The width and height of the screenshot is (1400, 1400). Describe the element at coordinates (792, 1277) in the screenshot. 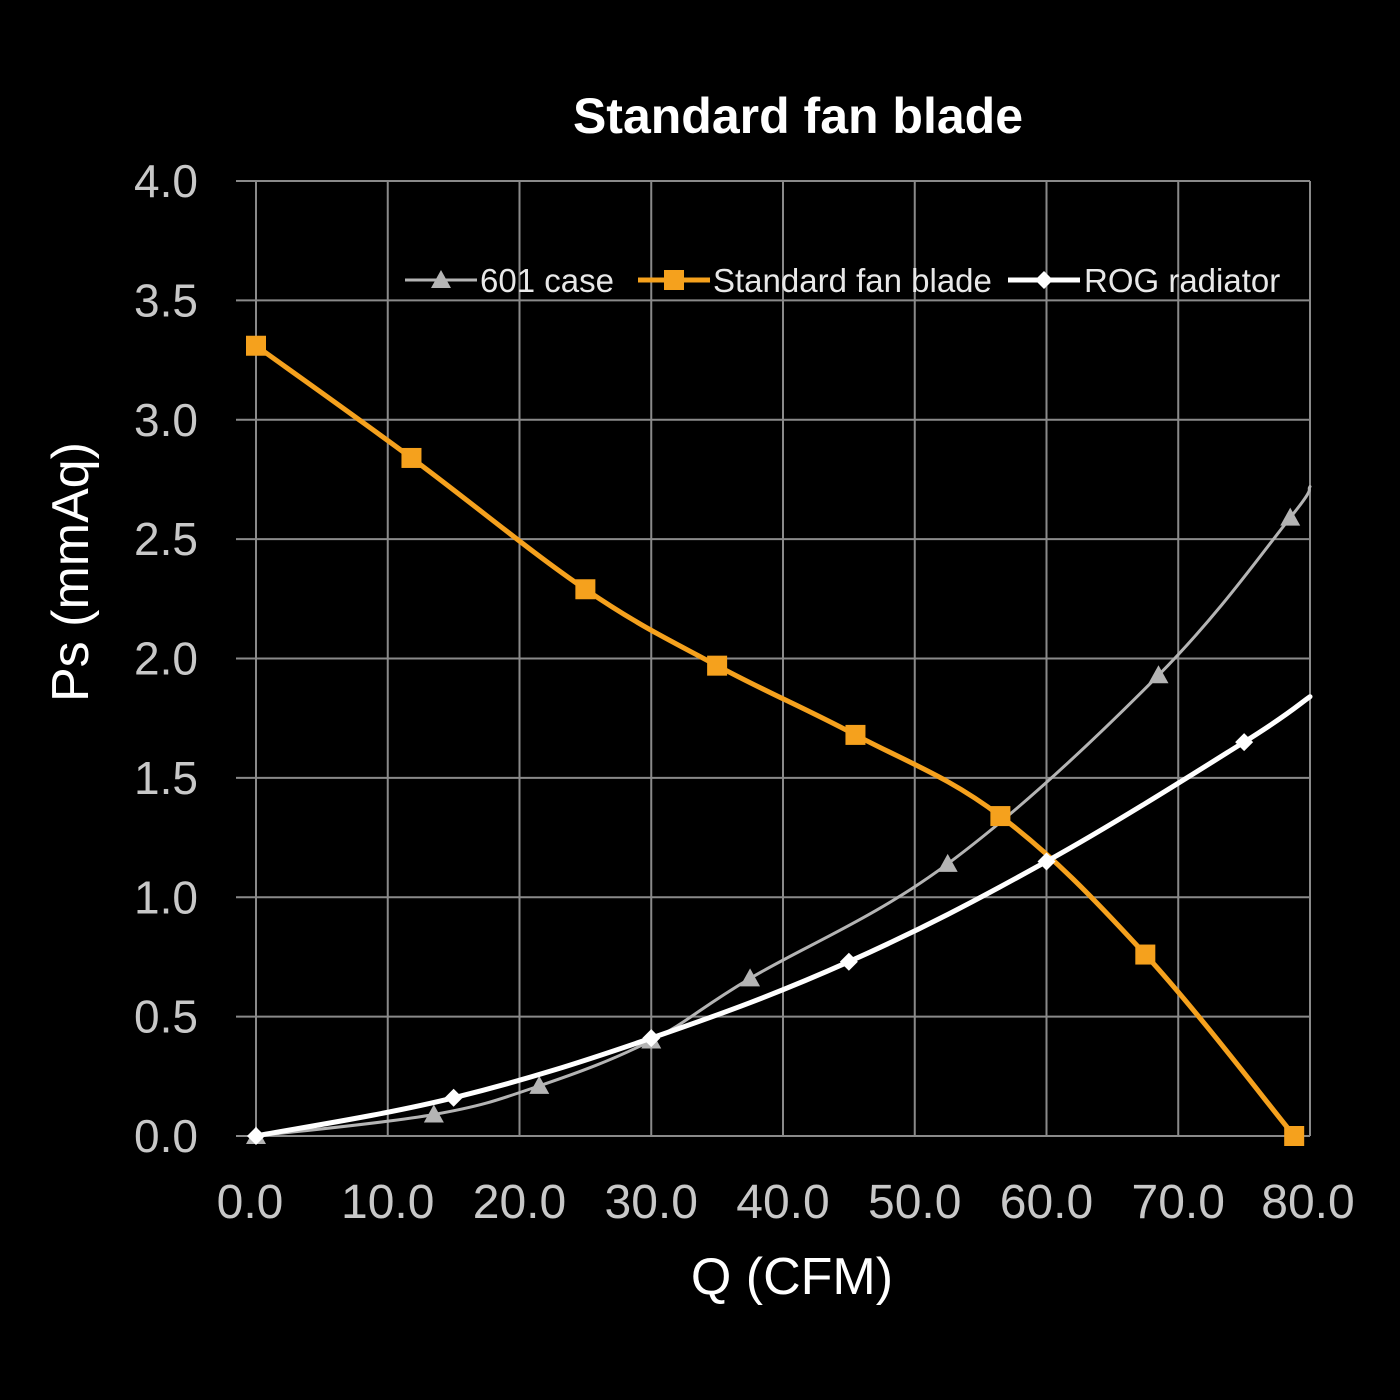

I see `x-axis-label: Q (CFM)` at that location.